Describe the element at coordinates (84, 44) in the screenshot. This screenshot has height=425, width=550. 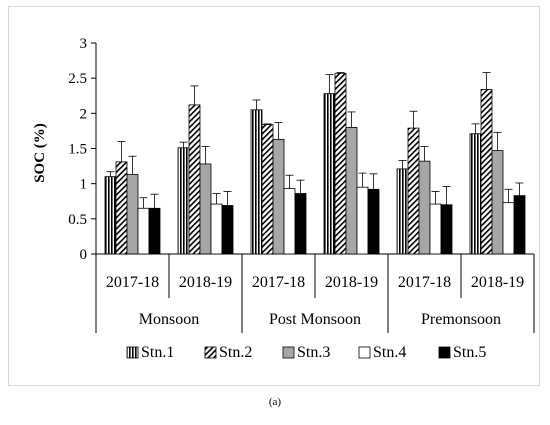
I see `y-tick-label: 3` at that location.